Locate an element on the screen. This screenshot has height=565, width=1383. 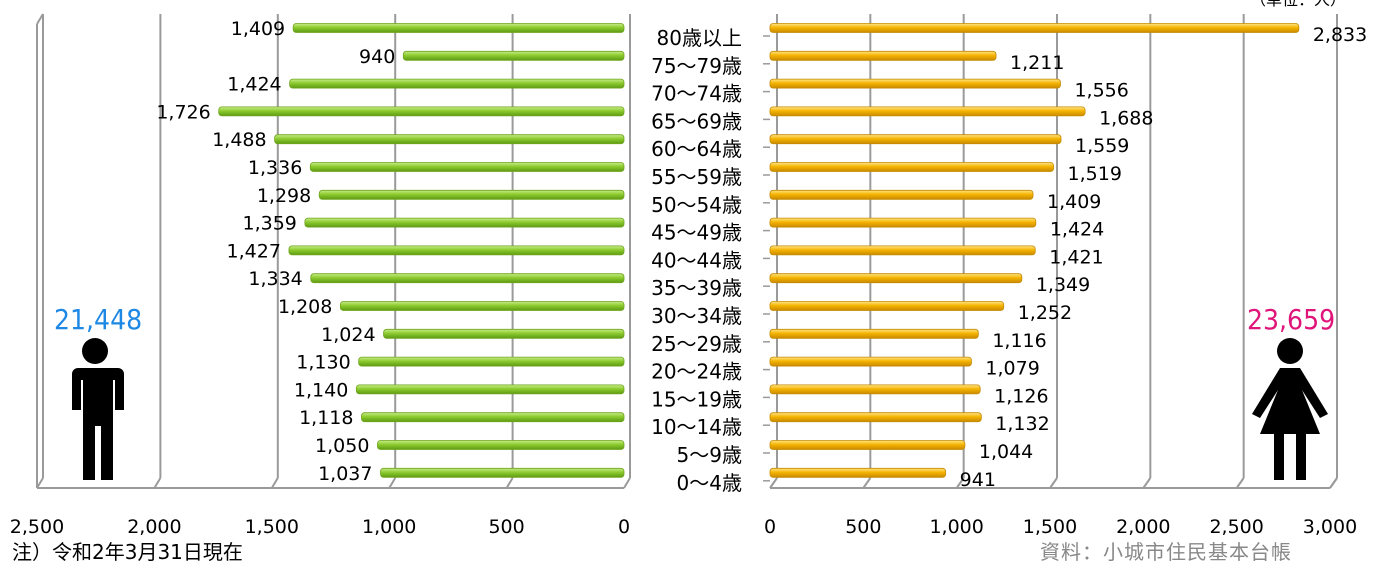
age-category-label: 35～39歳 is located at coordinates (696, 288).